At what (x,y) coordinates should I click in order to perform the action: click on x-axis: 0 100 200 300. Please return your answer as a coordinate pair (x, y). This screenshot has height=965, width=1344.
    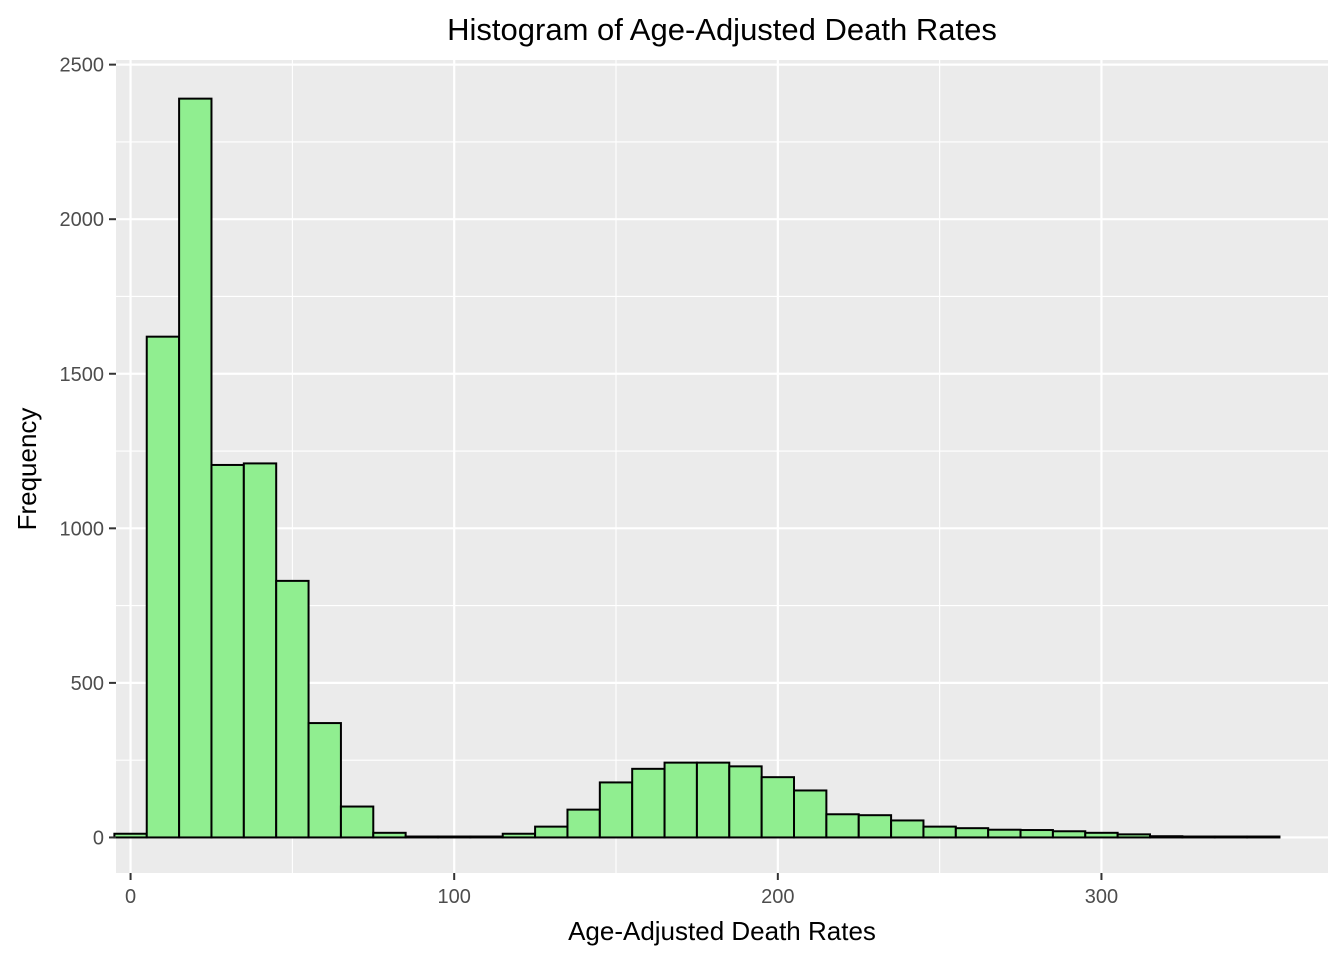
    Looking at the image, I should click on (621, 890).